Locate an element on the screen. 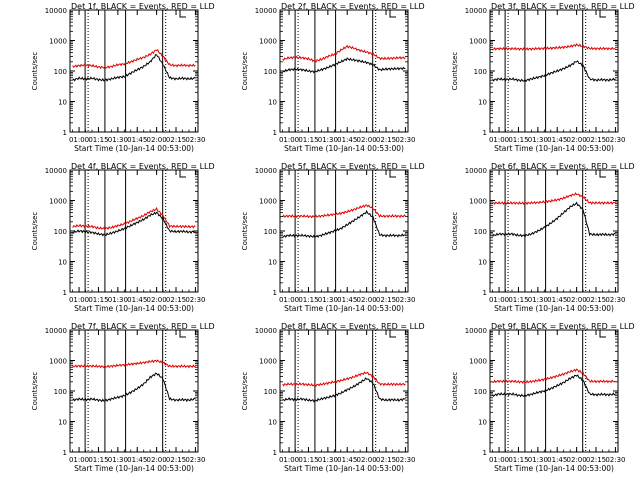 This screenshot has width=640, height=480. panel-title: Det 4f, BLACK = Events, RED = LLD is located at coordinates (143, 166).